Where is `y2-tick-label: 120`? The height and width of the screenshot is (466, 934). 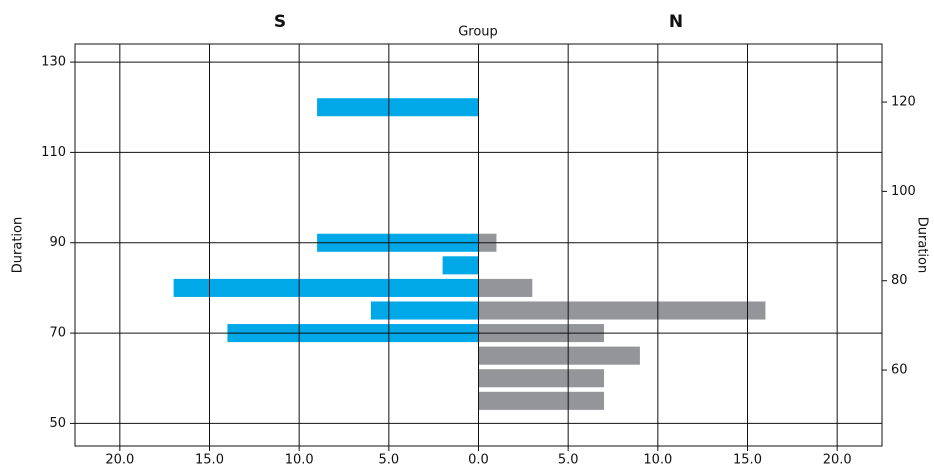 y2-tick-label: 120 is located at coordinates (903, 102).